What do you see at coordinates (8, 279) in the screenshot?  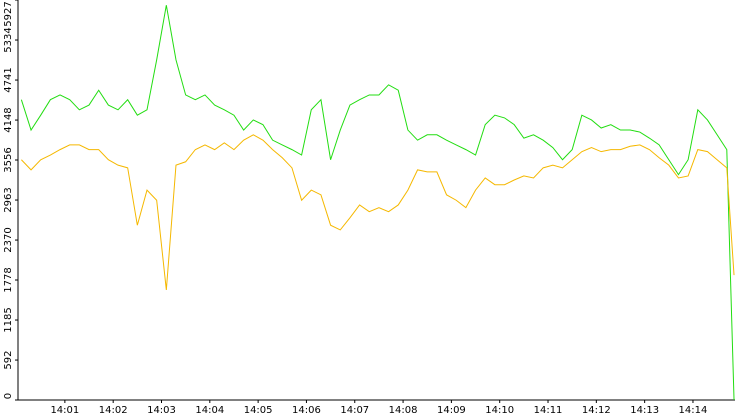 I see `y-tick-label: 1778` at bounding box center [8, 279].